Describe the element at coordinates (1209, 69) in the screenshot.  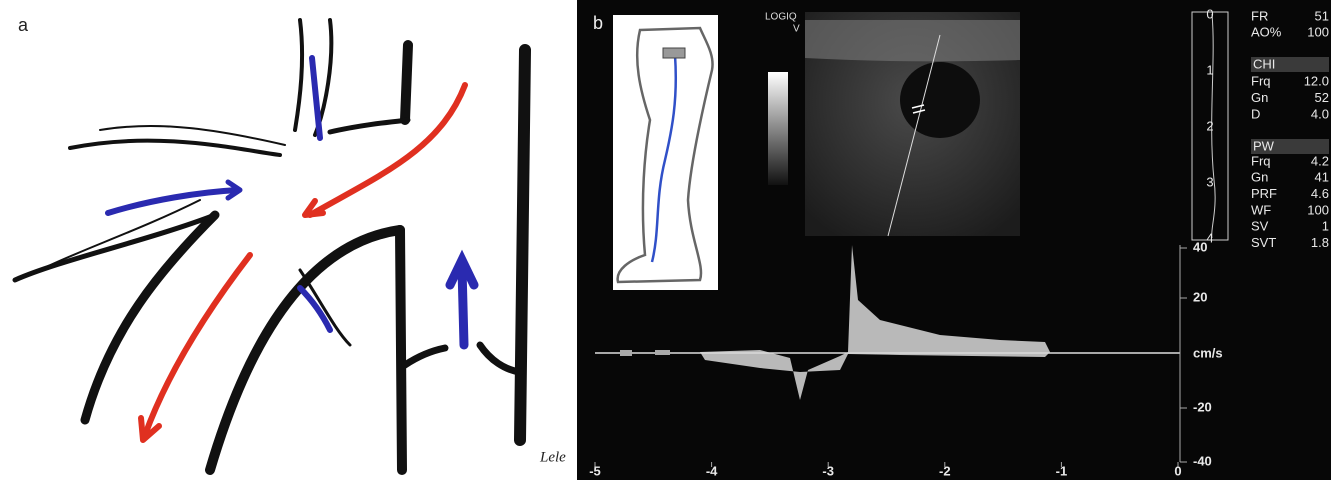
I see `depth-label: 1` at that location.